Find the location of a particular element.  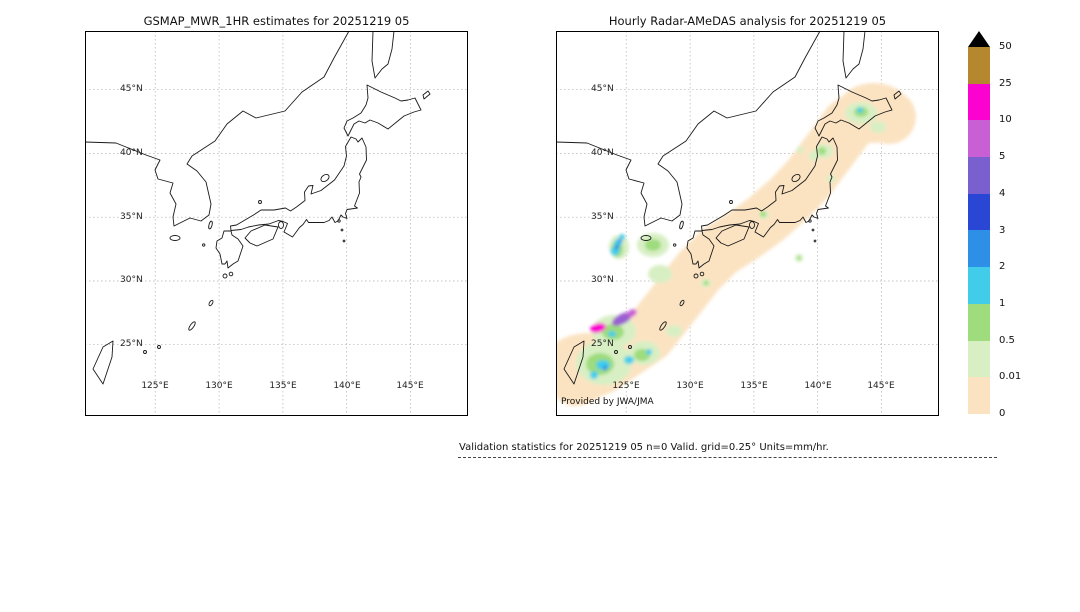

data-credit: Provided by JWA/JMA is located at coordinates (607, 402).